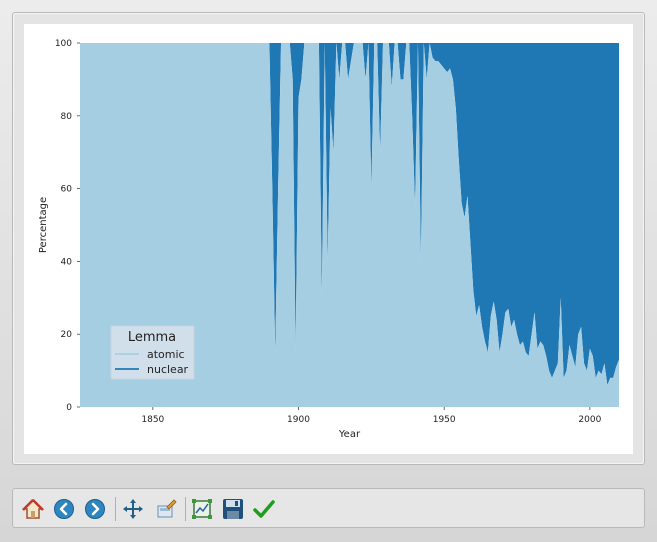  I want to click on y-tick-label: 0, so click(69, 408).